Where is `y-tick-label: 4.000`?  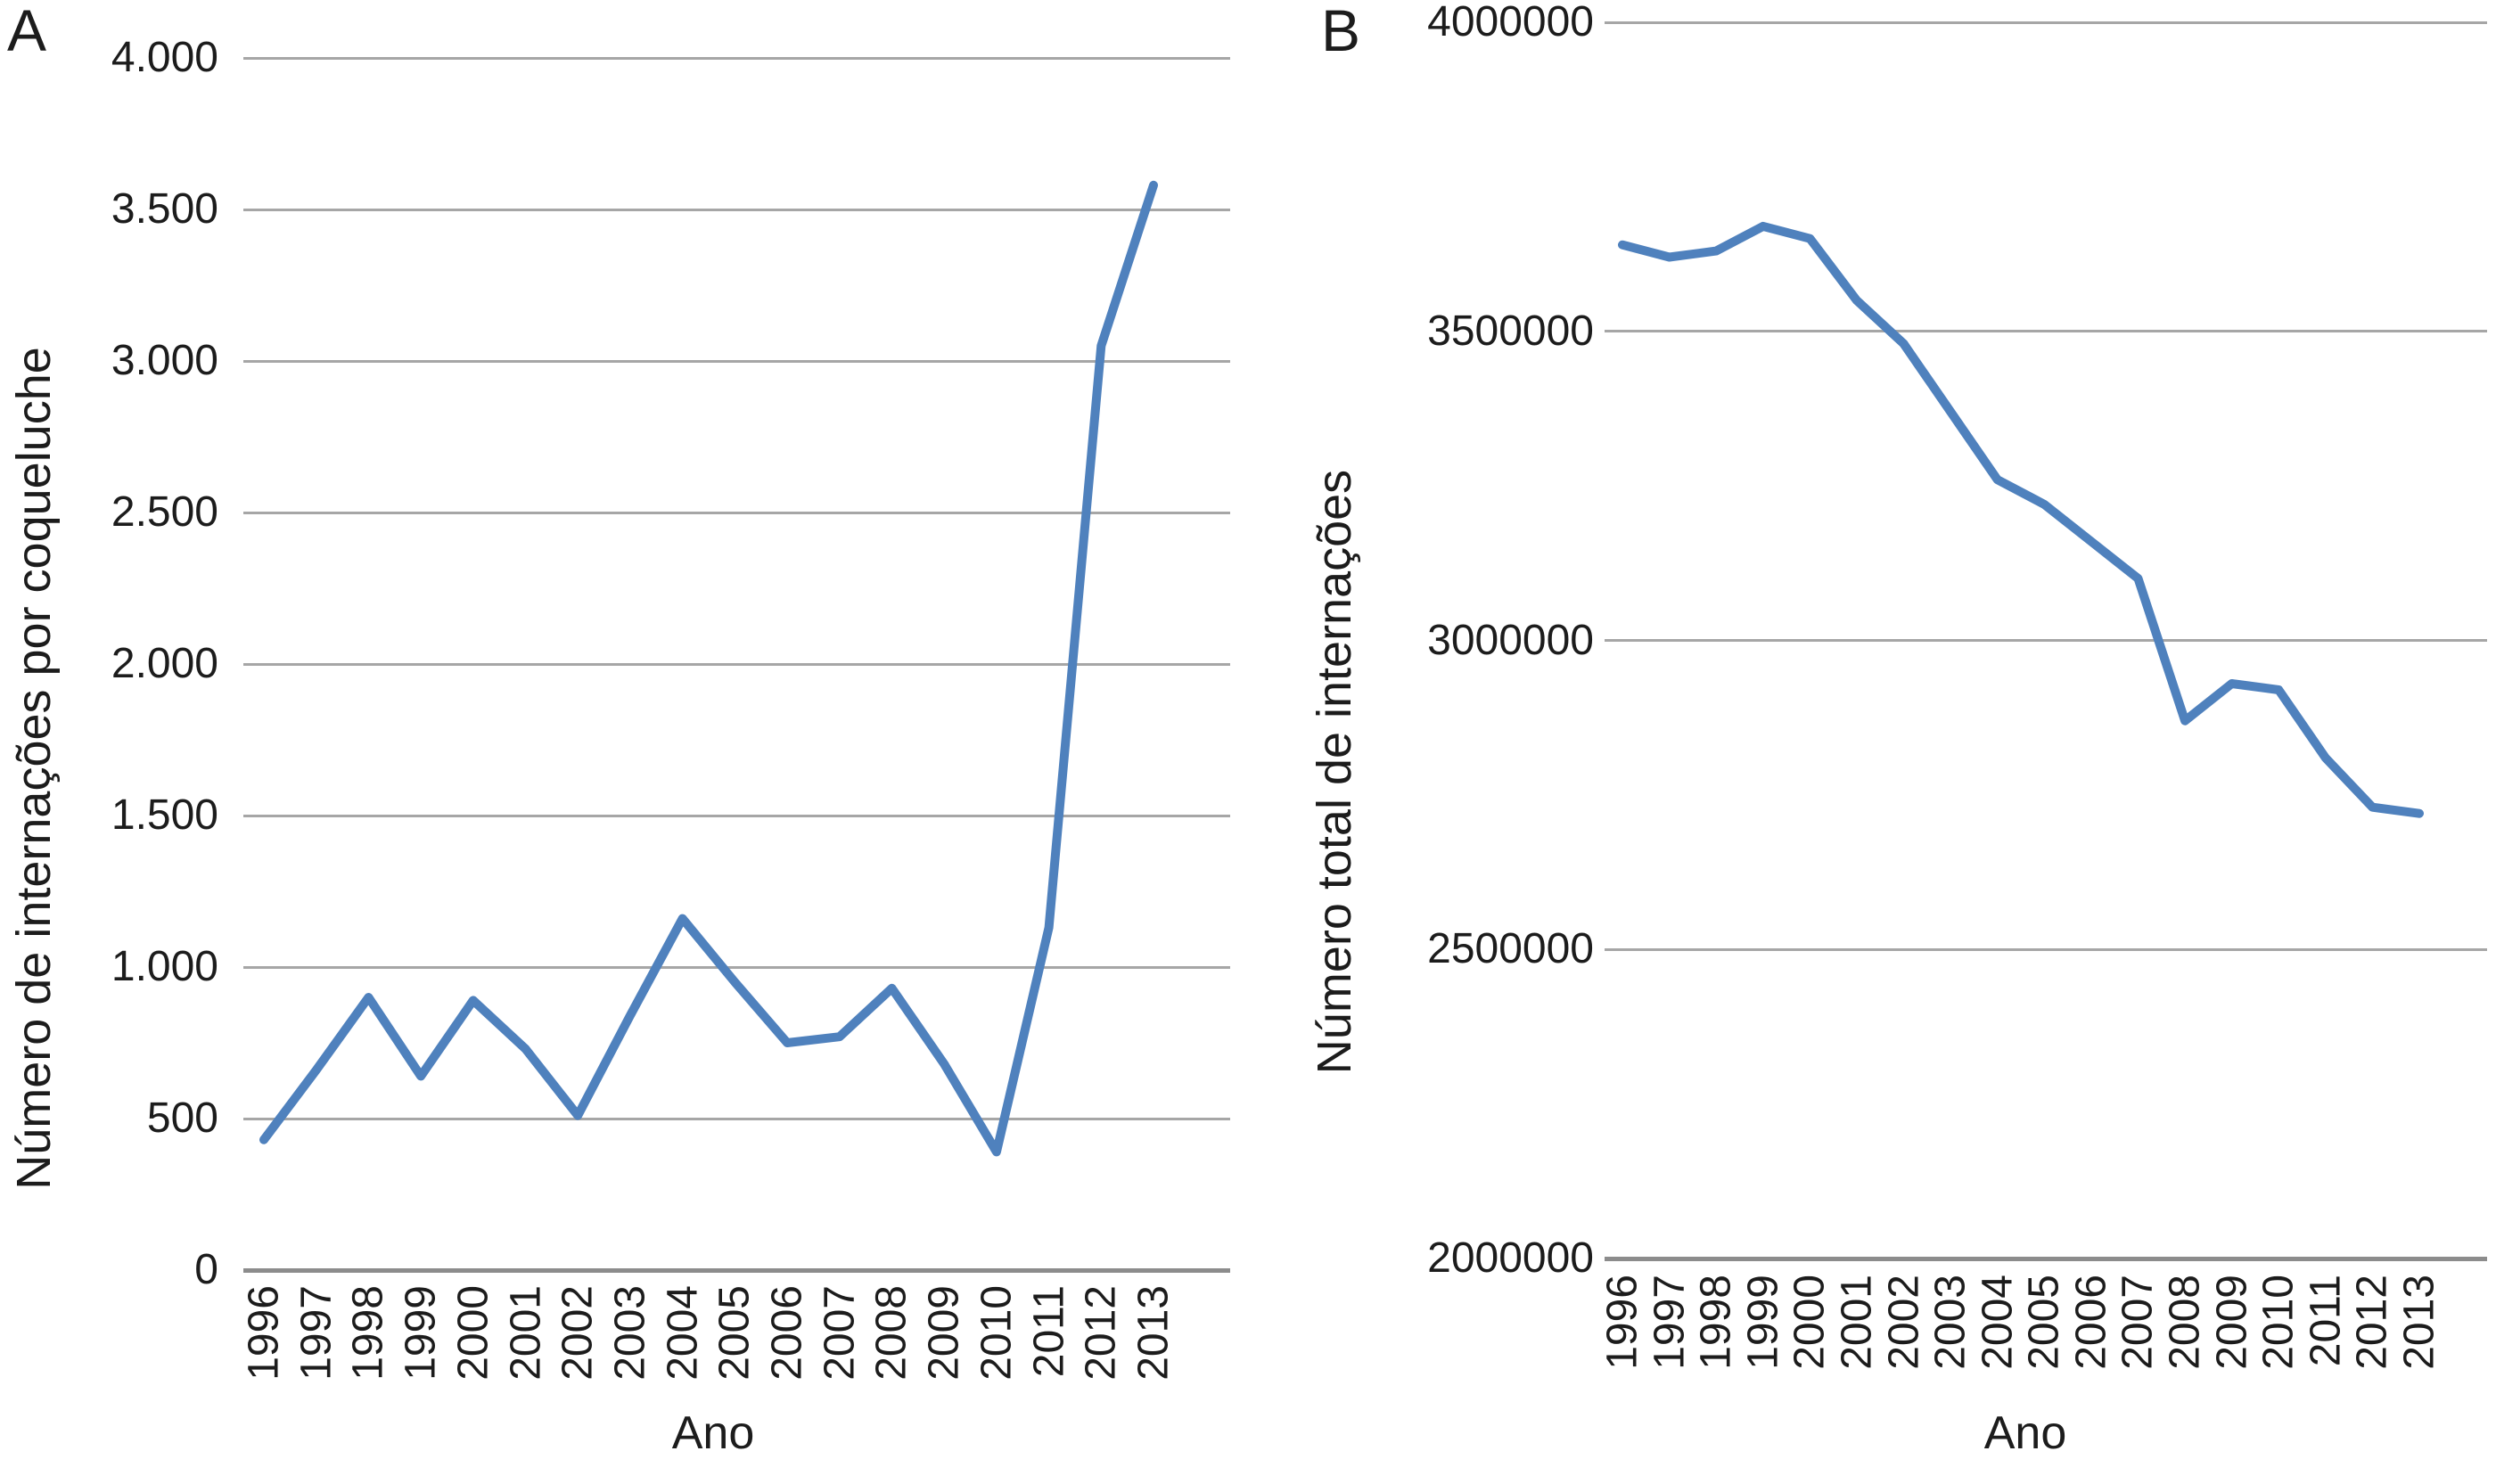
y-tick-label: 4.000 is located at coordinates (164, 58).